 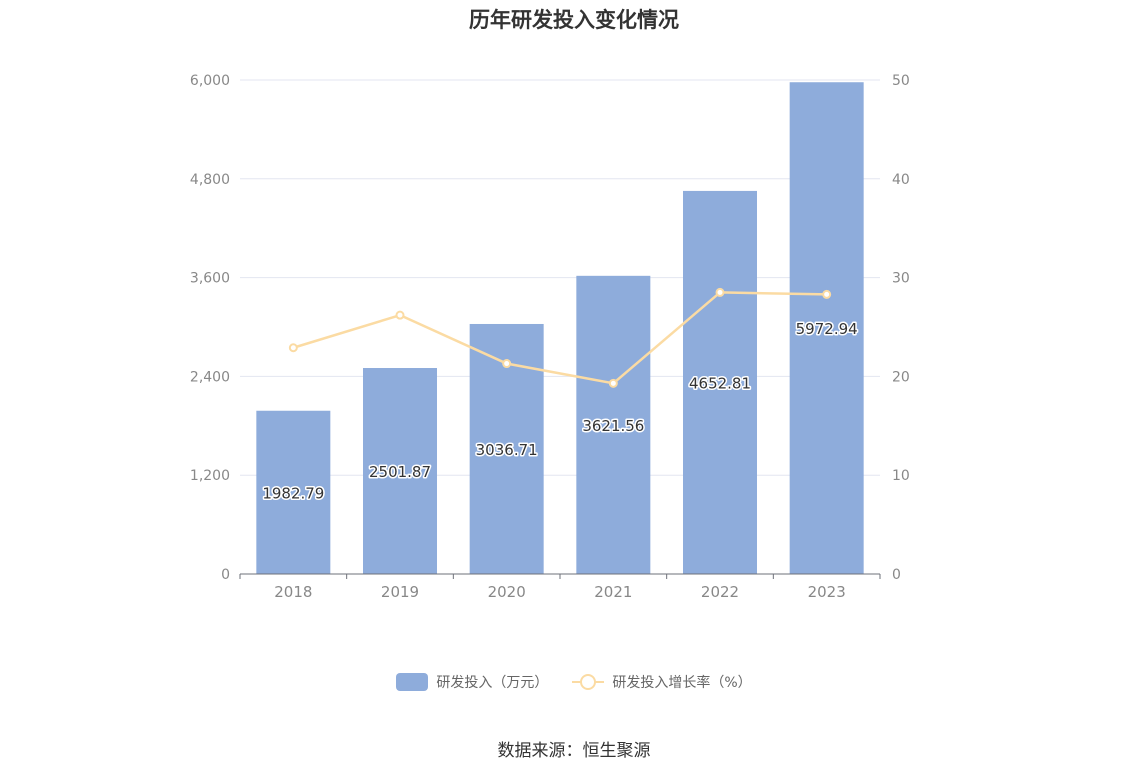 What do you see at coordinates (574, 751) in the screenshot?
I see `data-source: 数据来源：恒生聚源` at bounding box center [574, 751].